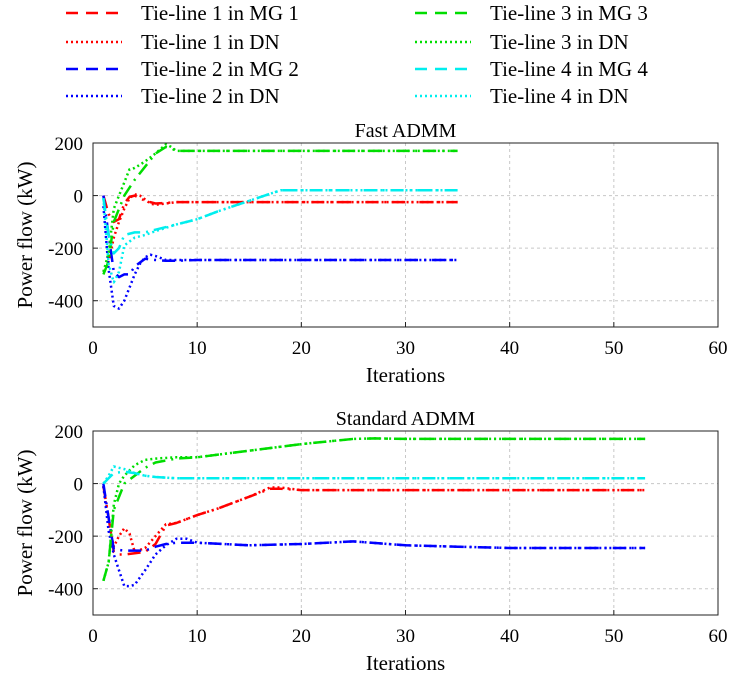 The image size is (733, 686). I want to click on legend-label: Tie-line 2 in DN, so click(210, 95).